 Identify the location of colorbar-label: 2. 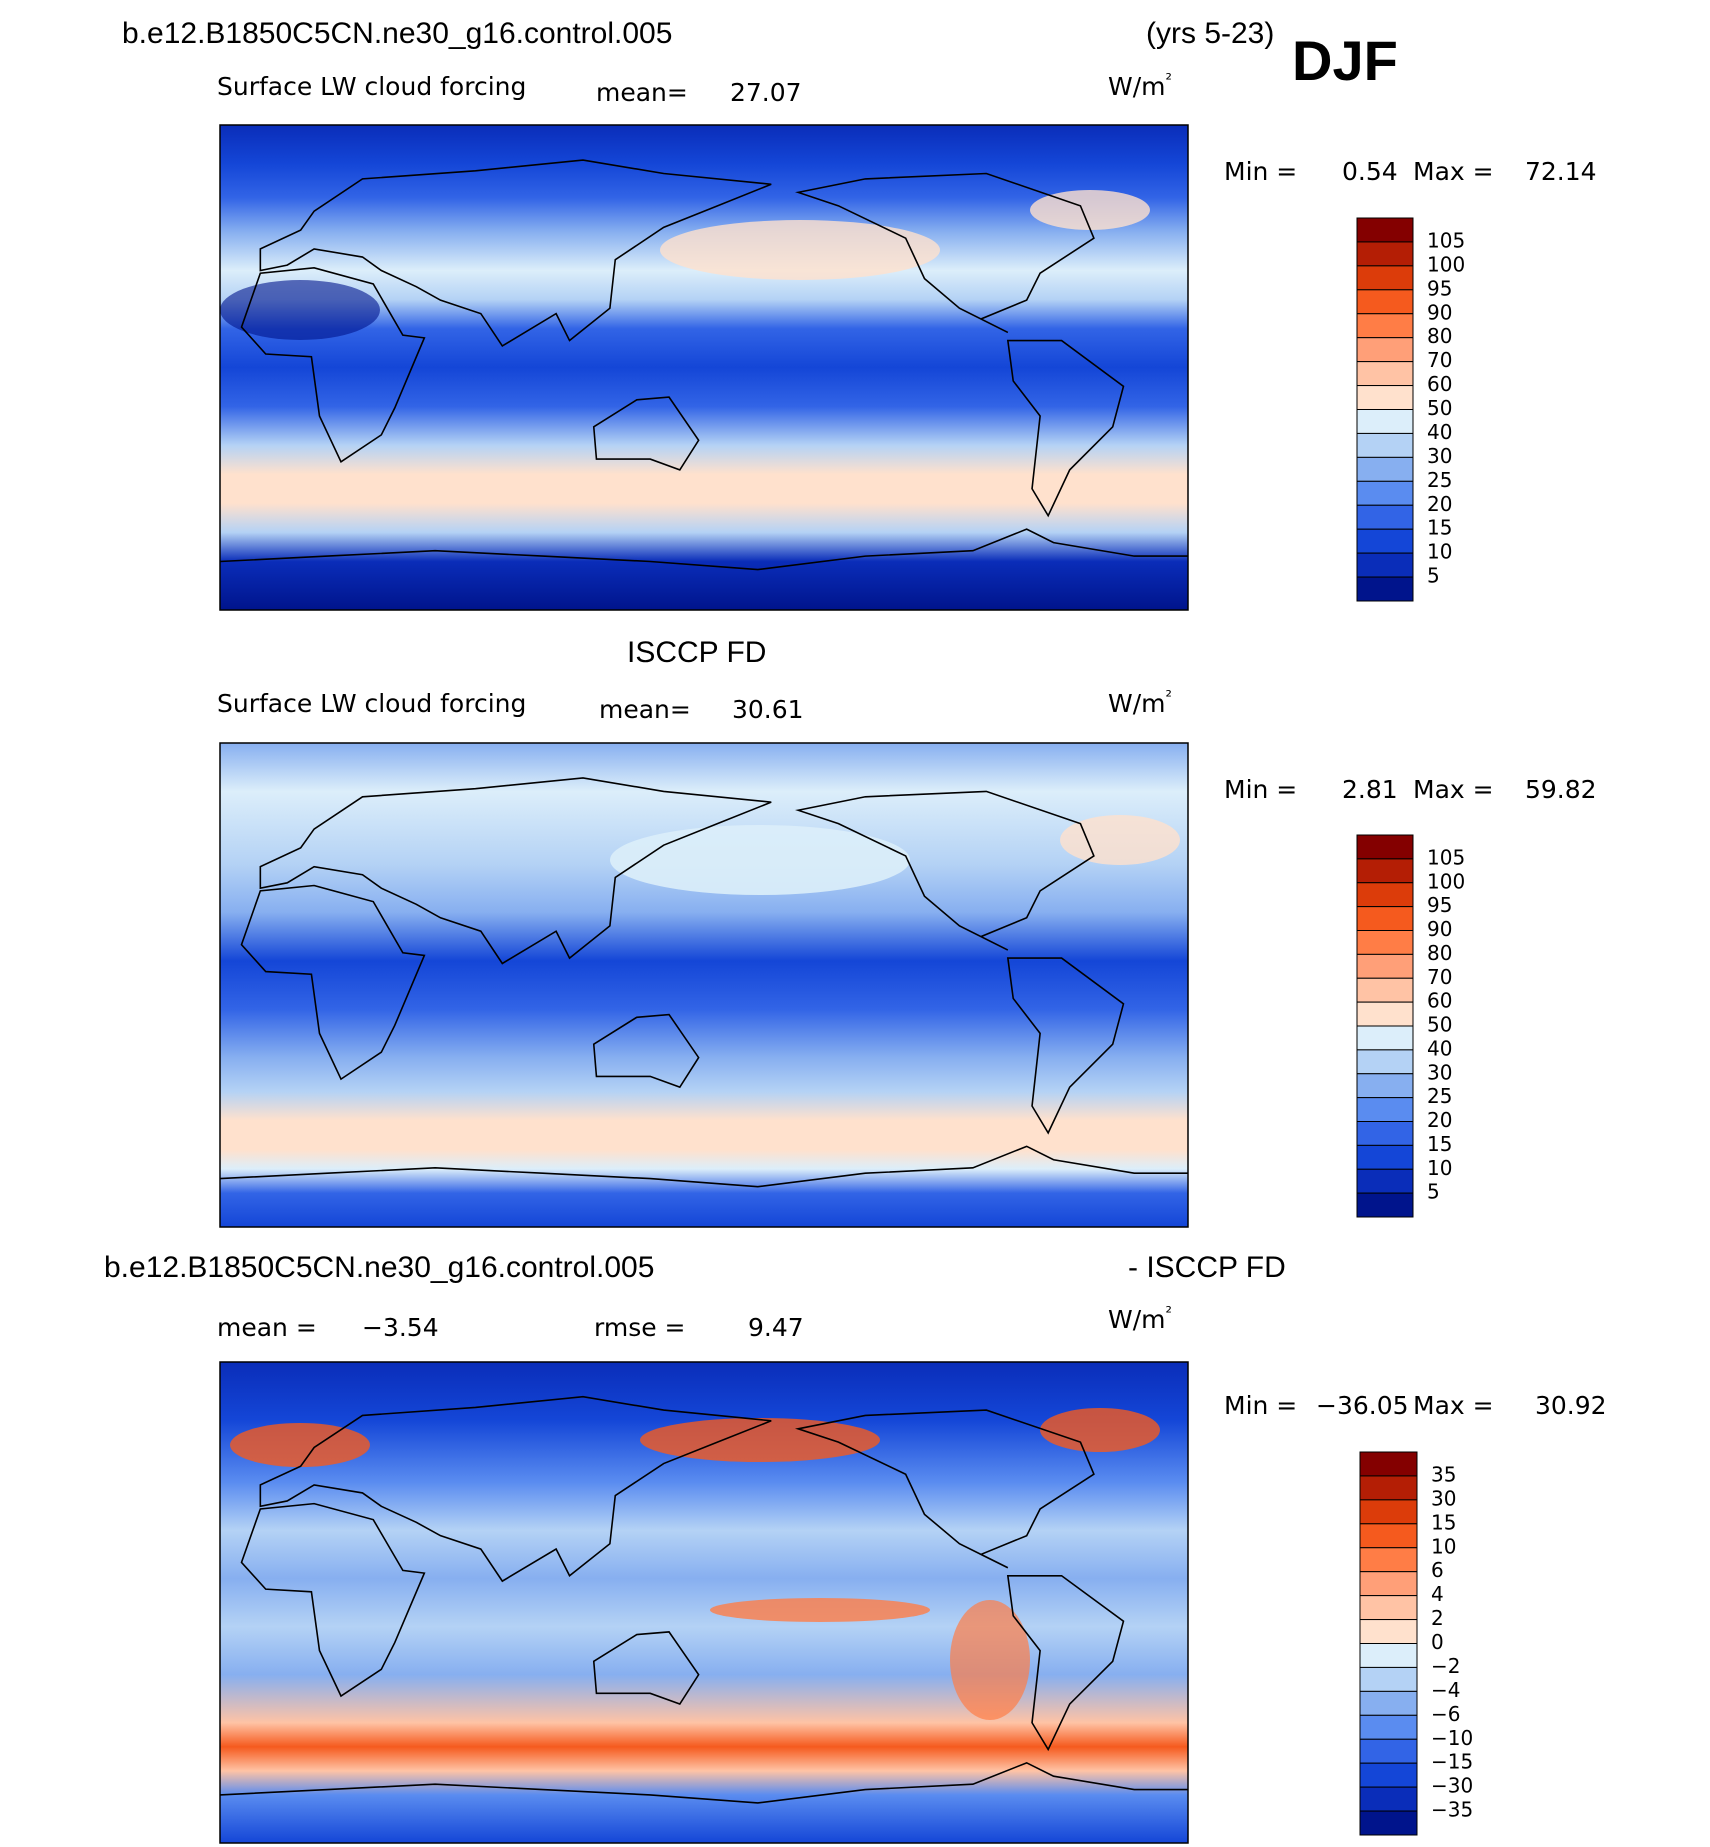
(1437, 1618).